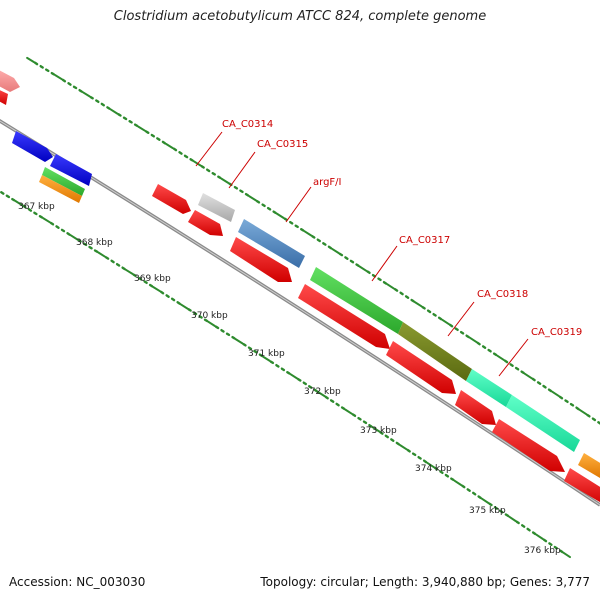 The height and width of the screenshot is (600, 600). What do you see at coordinates (424, 240) in the screenshot?
I see `gene-label: CA_C0317` at bounding box center [424, 240].